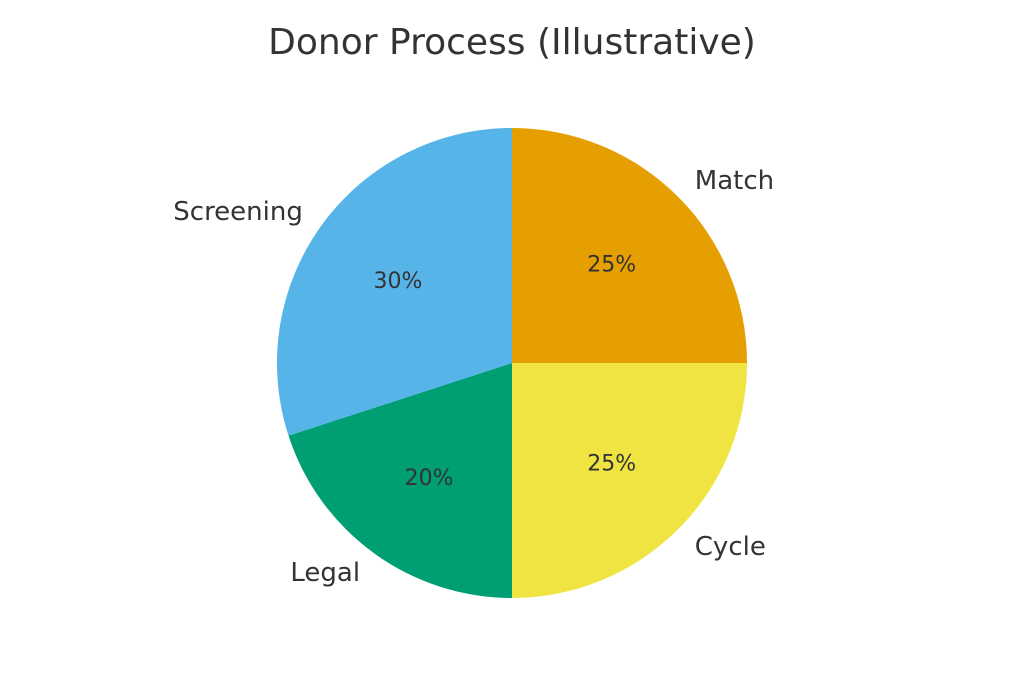 The image size is (1024, 687). What do you see at coordinates (629, 480) in the screenshot?
I see `pie-slice-cycle` at bounding box center [629, 480].